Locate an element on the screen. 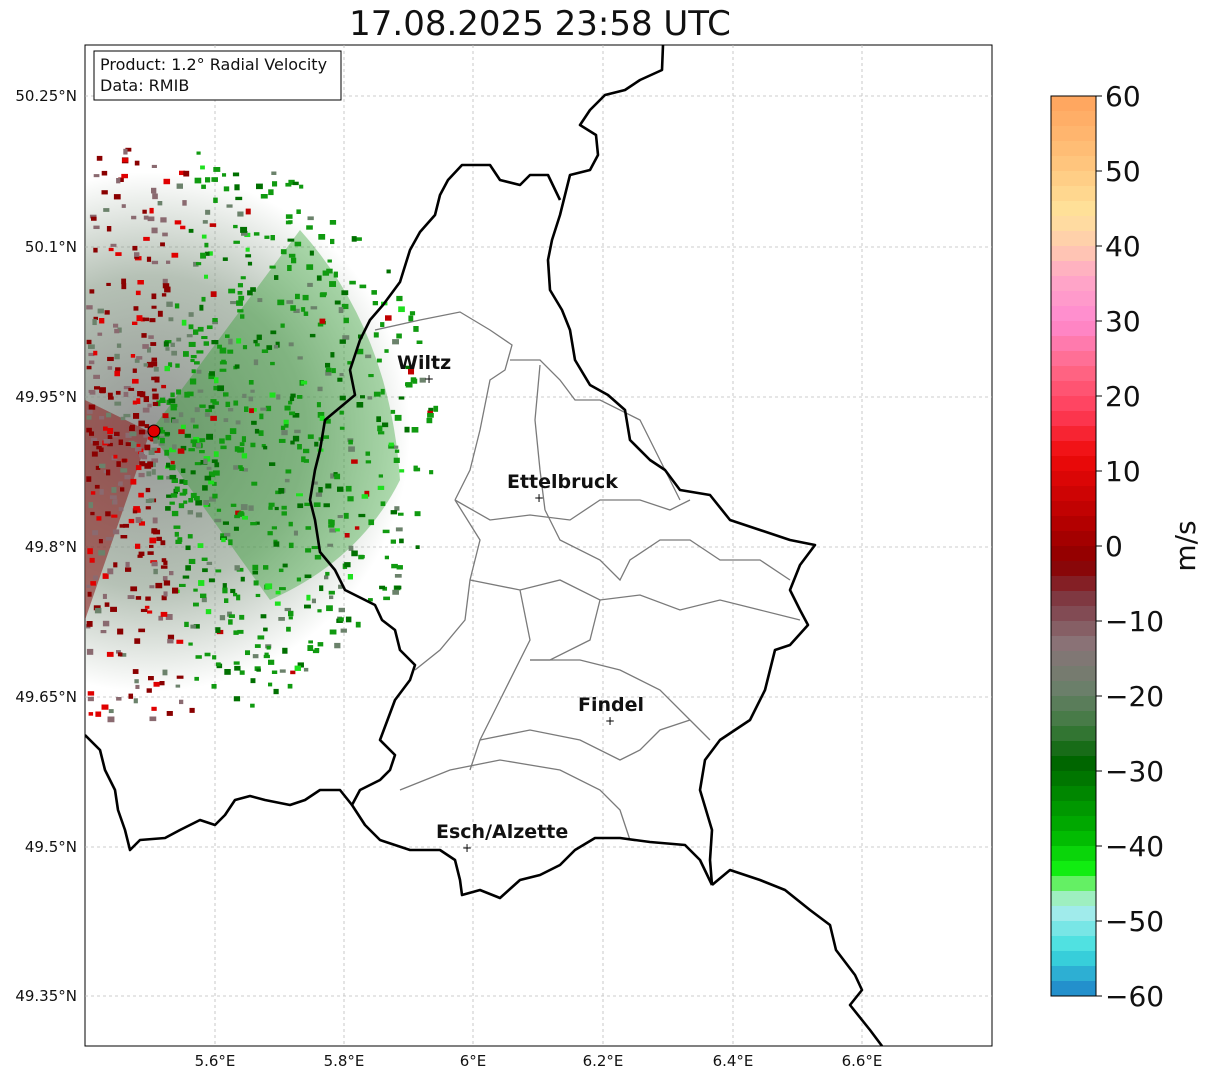 This screenshot has height=1081, width=1207. colorbar-tick: 0 is located at coordinates (1114, 546).